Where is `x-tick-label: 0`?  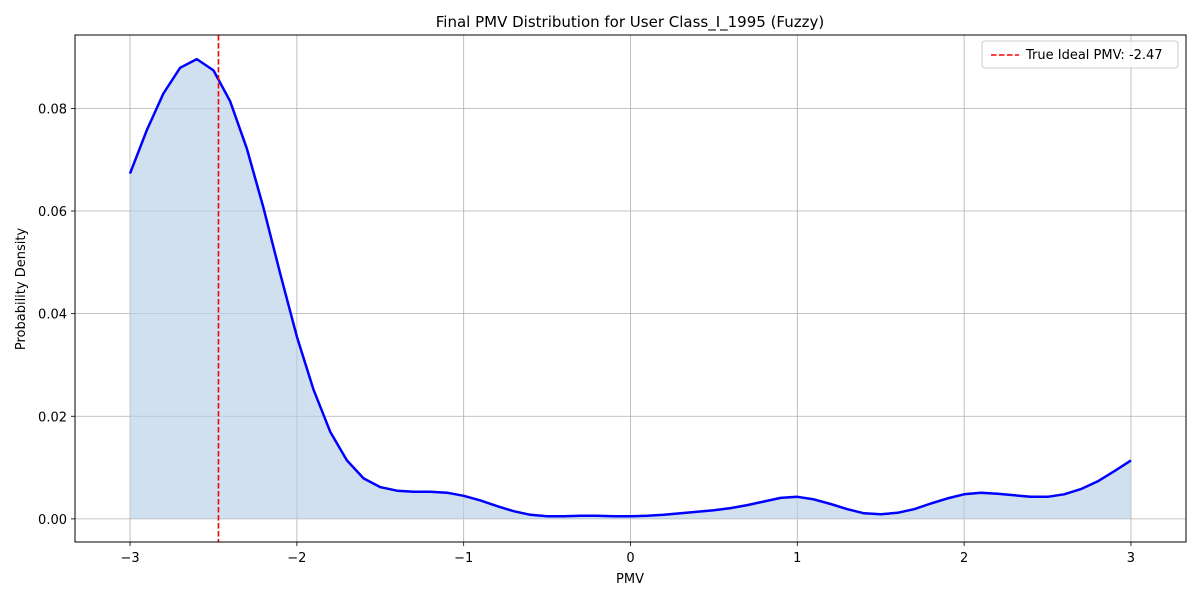
x-tick-label: 0 is located at coordinates (630, 558).